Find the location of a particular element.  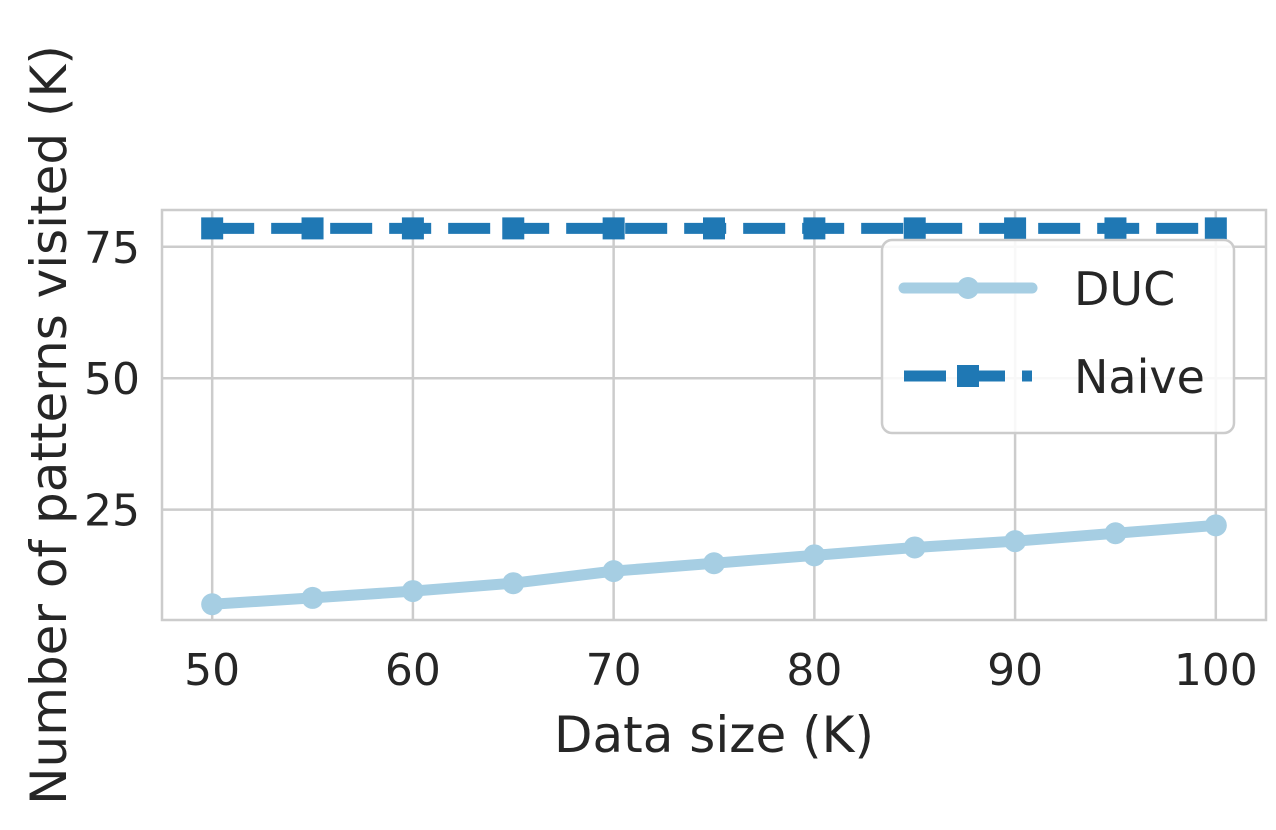

x-axis-ticks: 50 60 70 80 90 100 is located at coordinates (721, 670).